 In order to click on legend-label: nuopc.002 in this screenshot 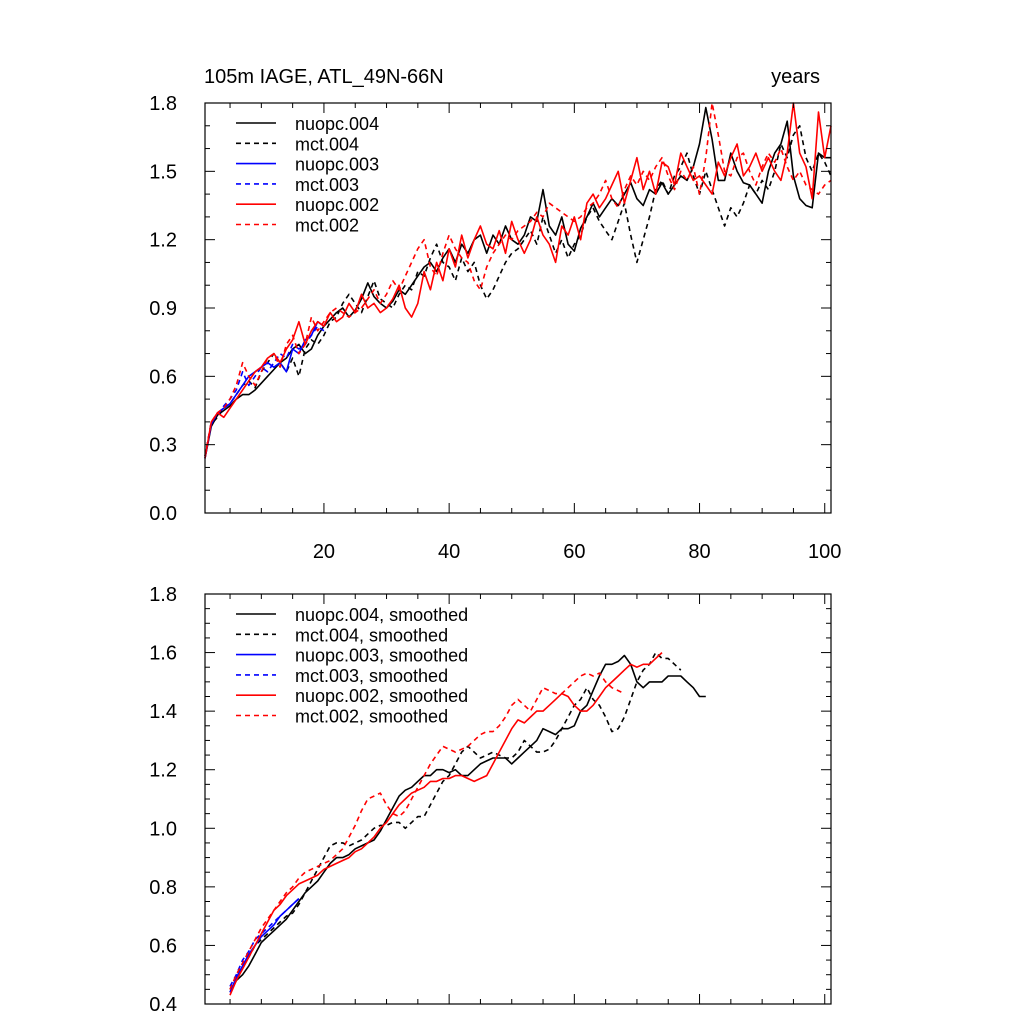, I will do `click(337, 205)`.